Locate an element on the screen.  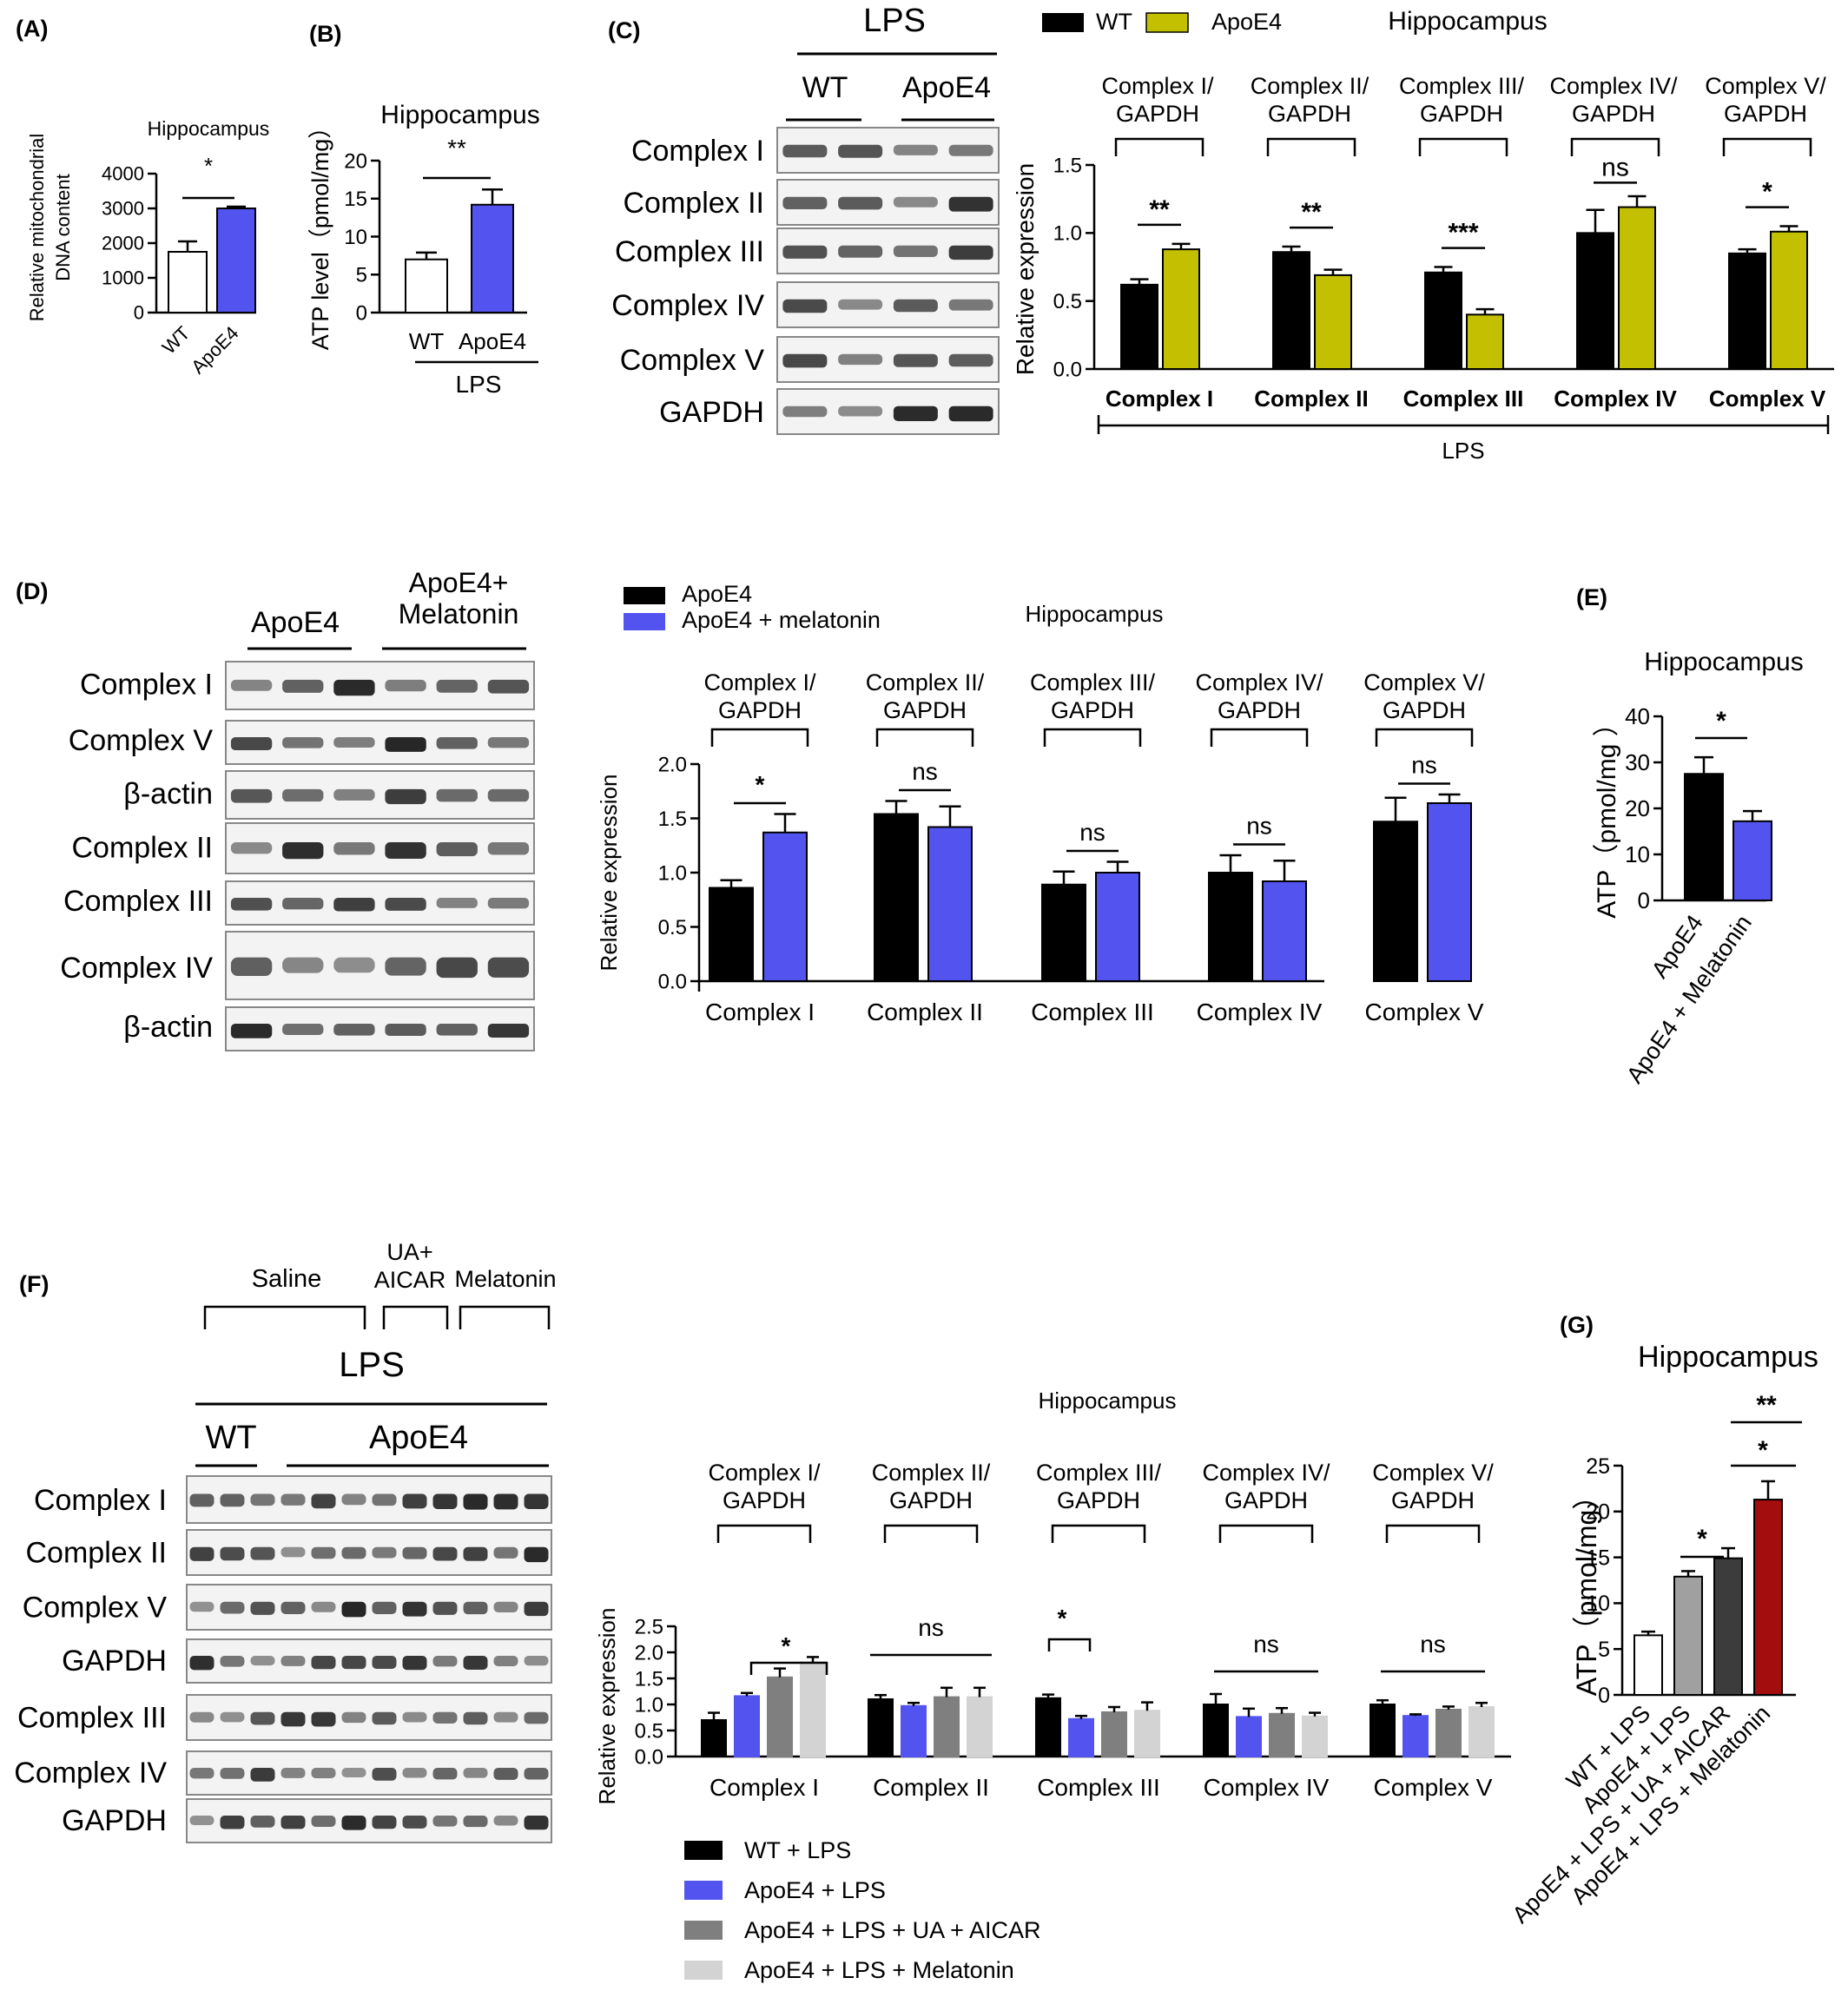
blot-row-label: Complex III is located at coordinates (689, 251).